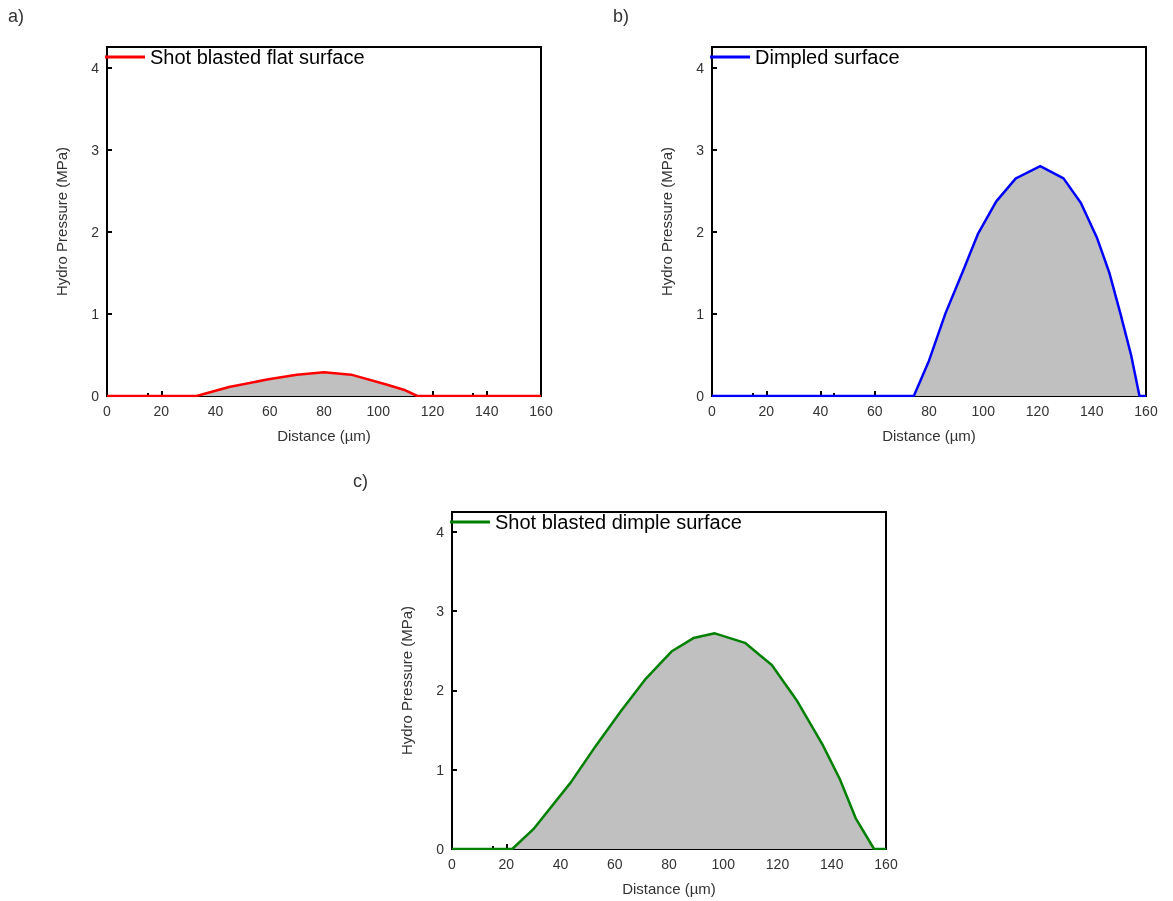  I want to click on text: c), so click(360, 481).